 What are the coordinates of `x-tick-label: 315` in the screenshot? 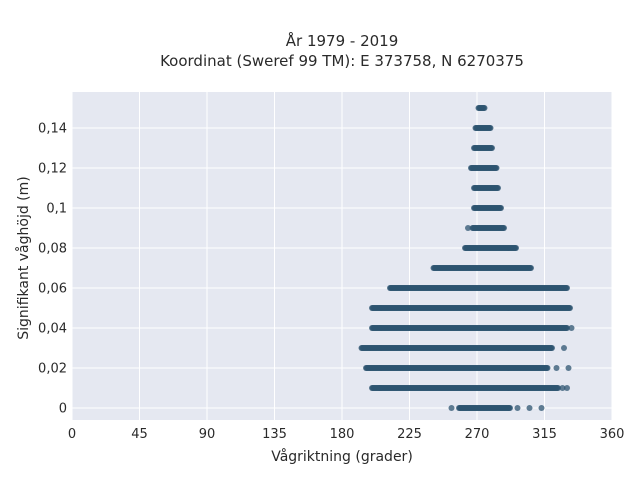 It's located at (544, 434).